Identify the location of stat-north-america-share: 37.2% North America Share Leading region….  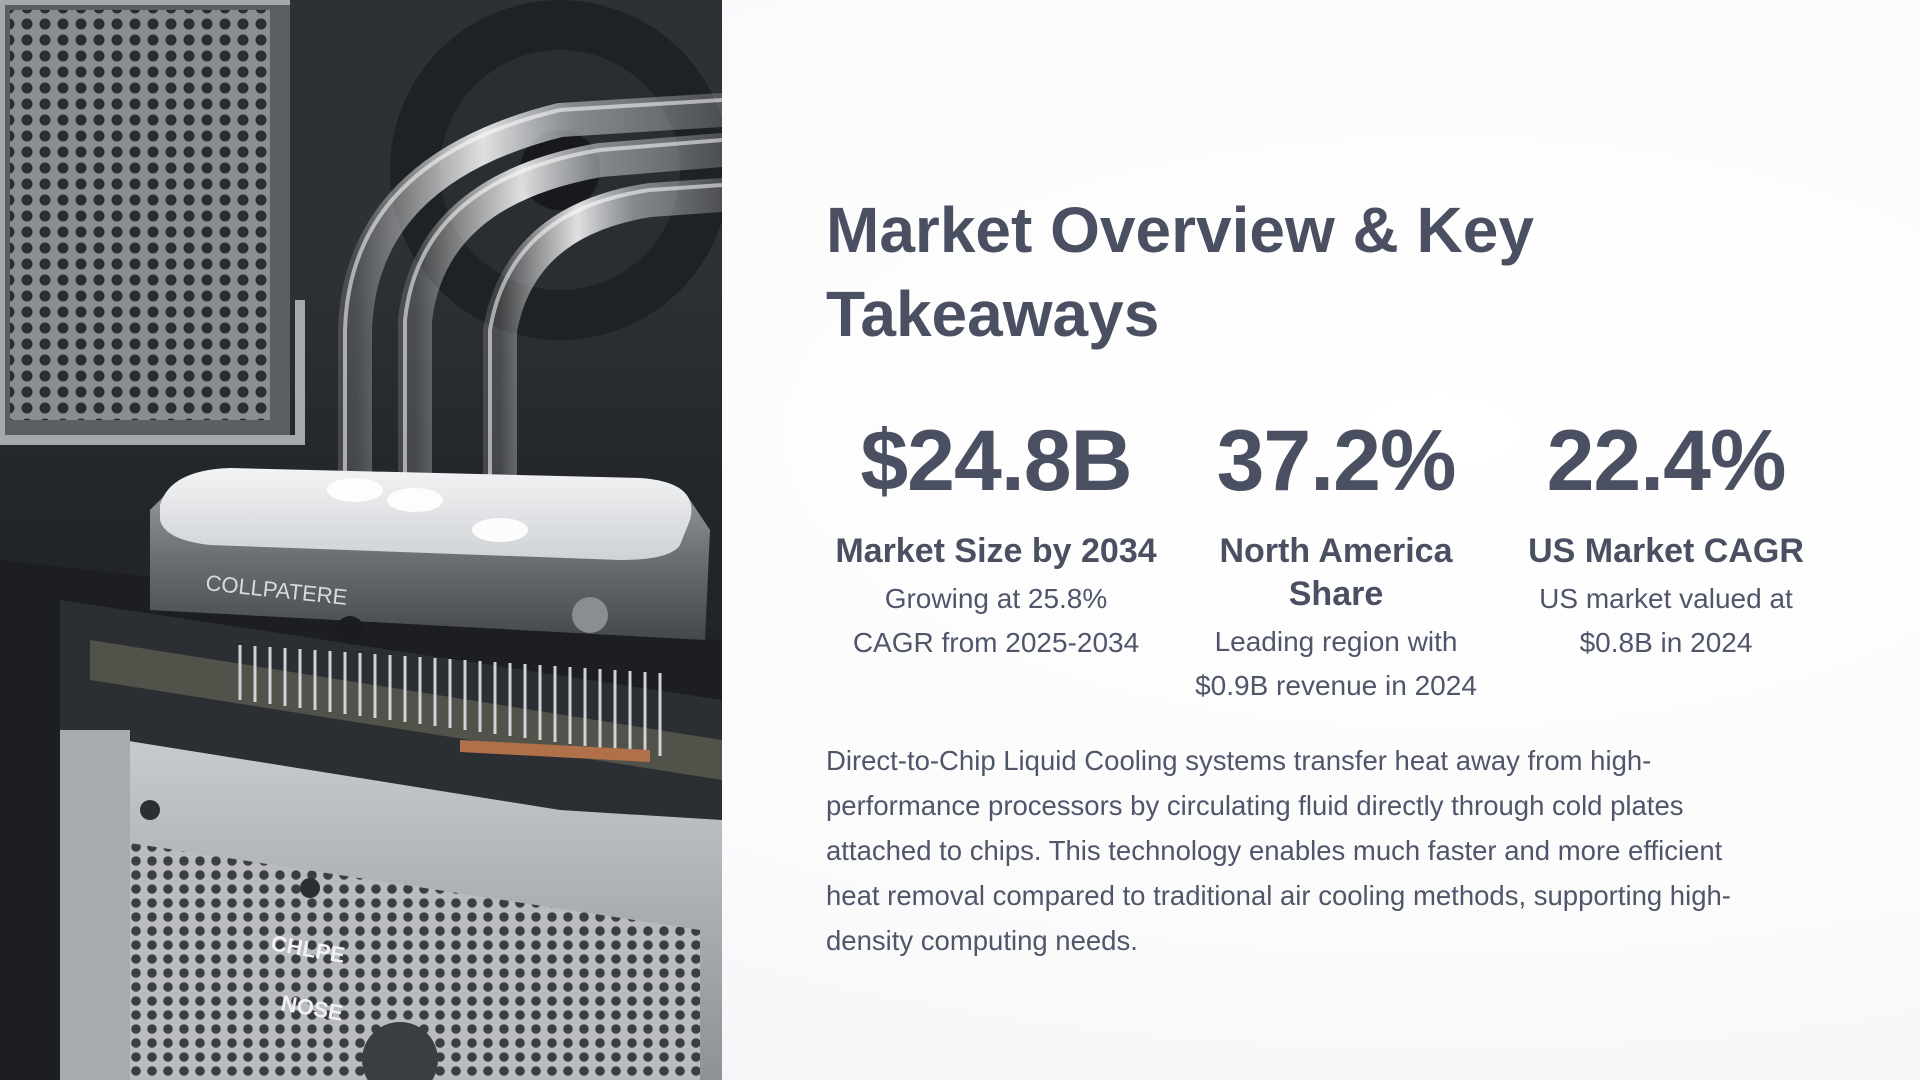
(1336, 562).